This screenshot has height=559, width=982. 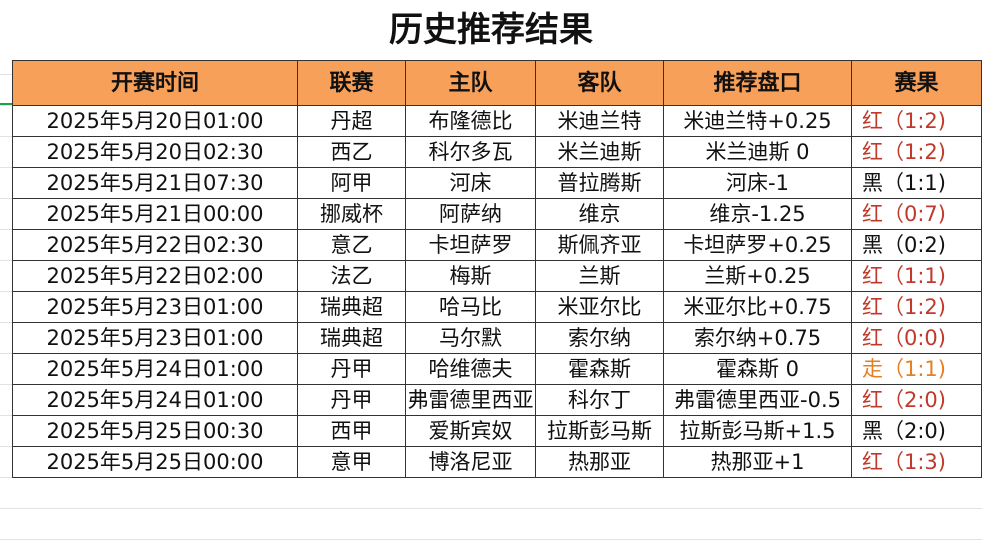 I want to click on result-cell: 红（2:0), so click(x=917, y=400).